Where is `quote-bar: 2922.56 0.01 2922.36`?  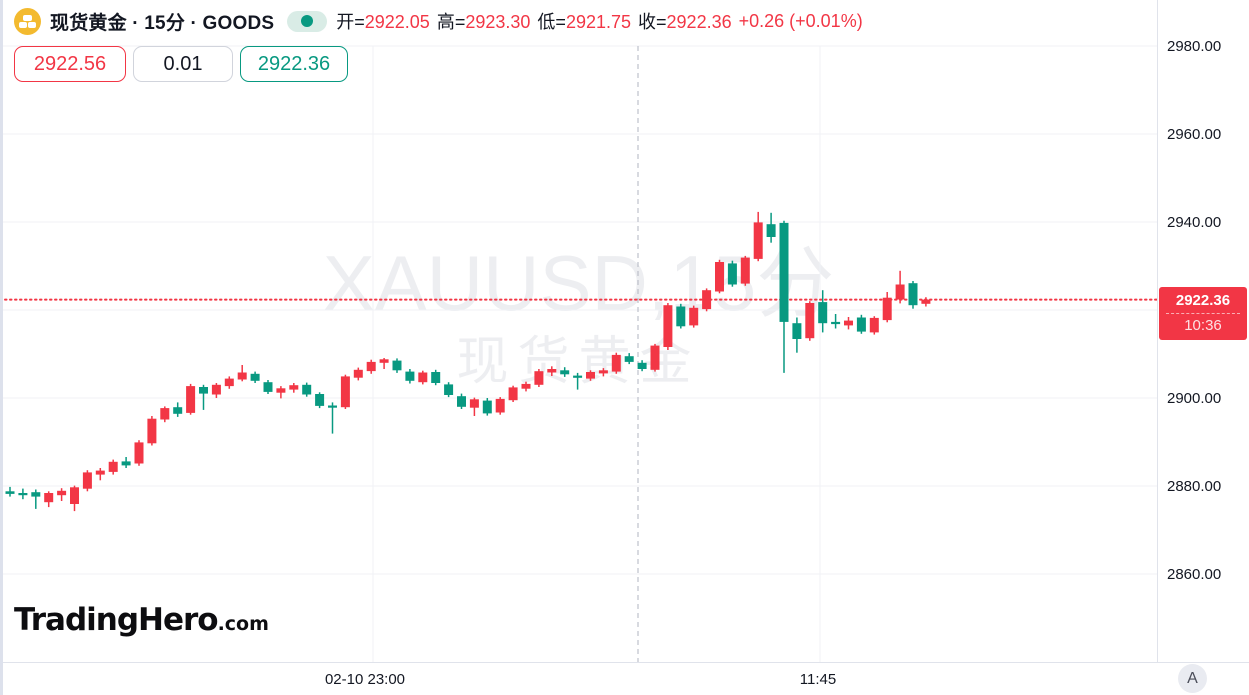 quote-bar: 2922.56 0.01 2922.36 is located at coordinates (181, 64).